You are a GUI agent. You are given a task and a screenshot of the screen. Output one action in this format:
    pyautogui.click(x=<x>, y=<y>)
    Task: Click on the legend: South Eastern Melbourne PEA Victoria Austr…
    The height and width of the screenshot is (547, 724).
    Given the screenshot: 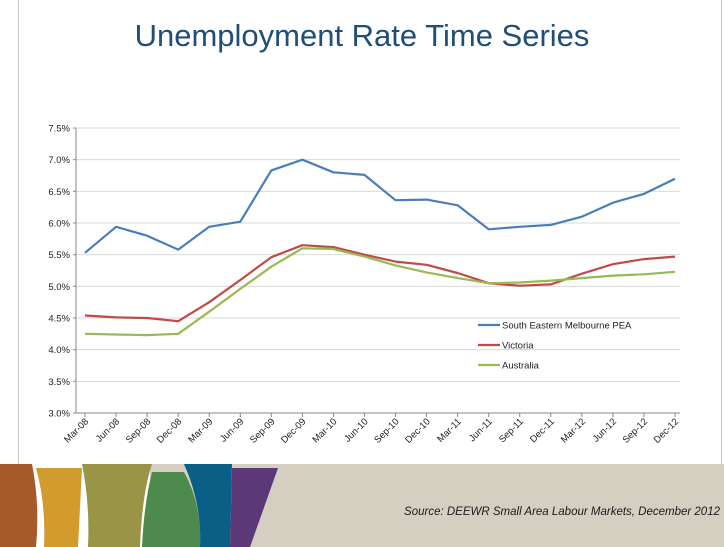 What is the action you would take?
    pyautogui.click(x=555, y=346)
    